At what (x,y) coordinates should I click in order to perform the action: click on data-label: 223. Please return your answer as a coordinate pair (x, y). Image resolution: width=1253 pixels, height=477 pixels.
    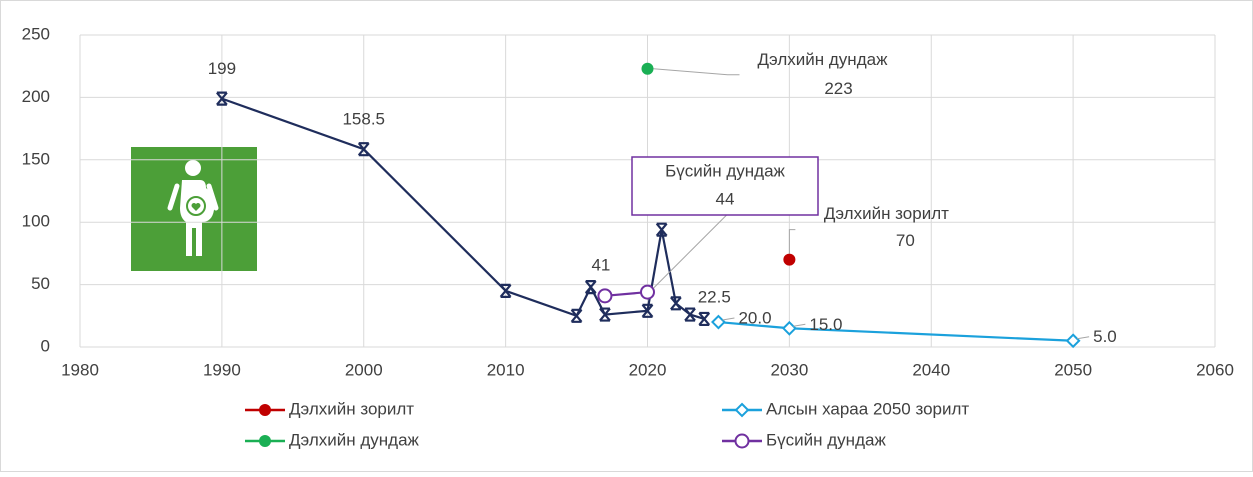
    Looking at the image, I should click on (838, 88).